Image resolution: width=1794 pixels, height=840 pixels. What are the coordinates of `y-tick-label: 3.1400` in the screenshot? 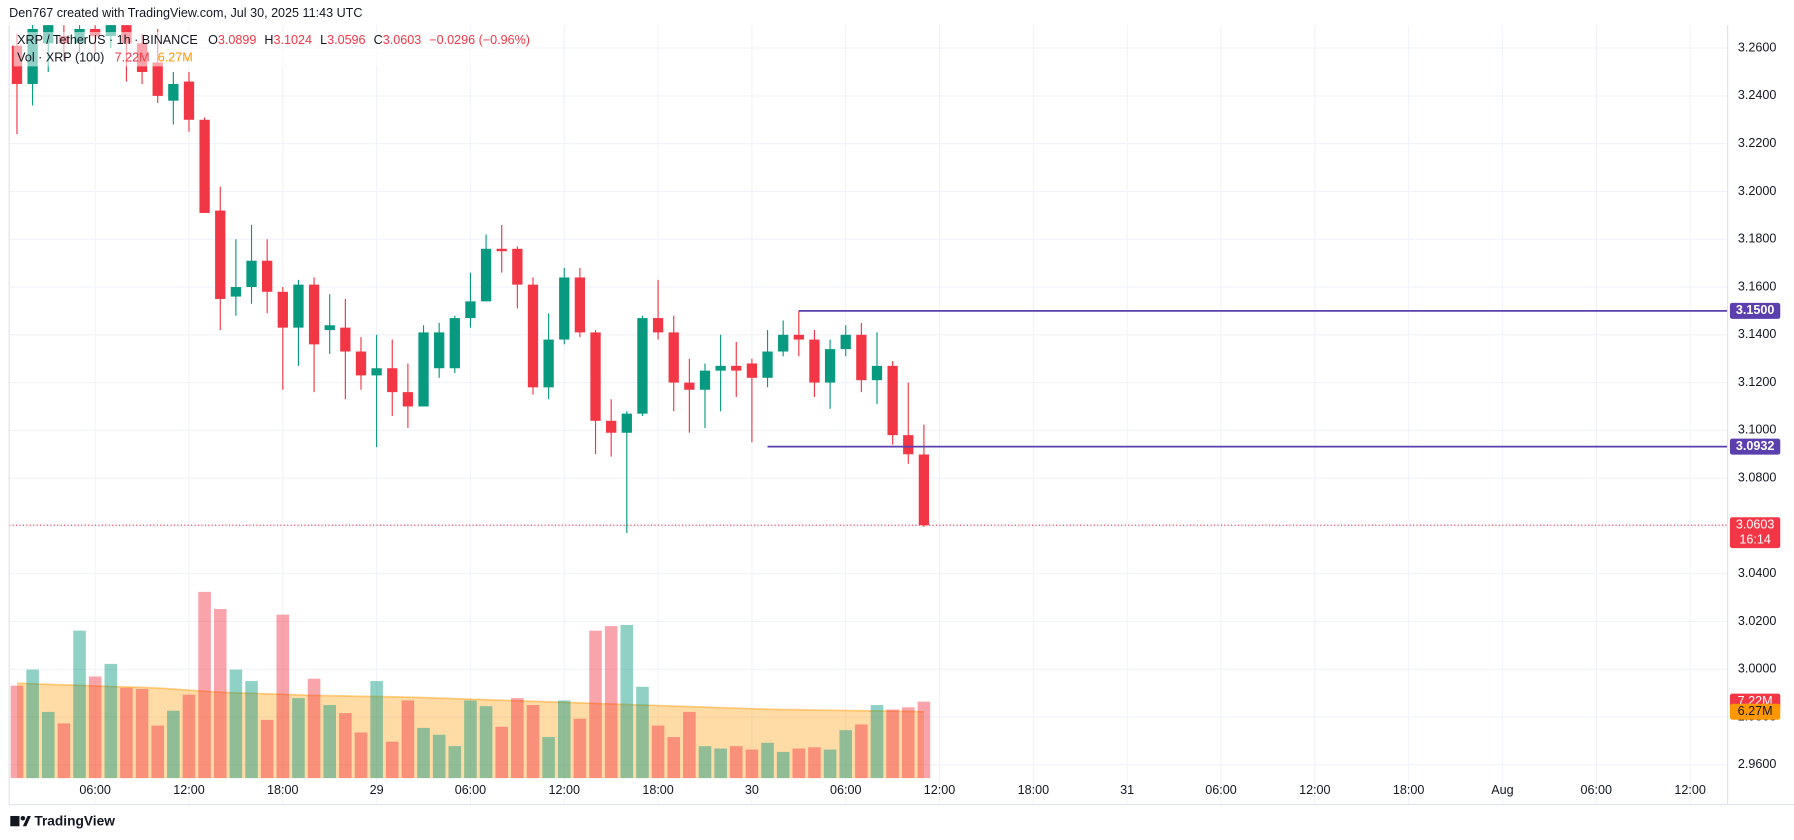 It's located at (1757, 334).